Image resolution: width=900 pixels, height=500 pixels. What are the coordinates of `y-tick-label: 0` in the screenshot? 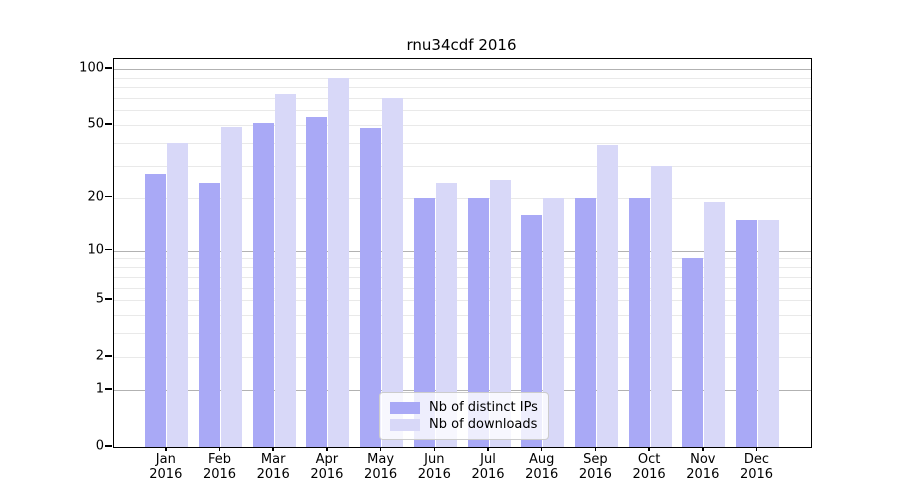 It's located at (99, 446).